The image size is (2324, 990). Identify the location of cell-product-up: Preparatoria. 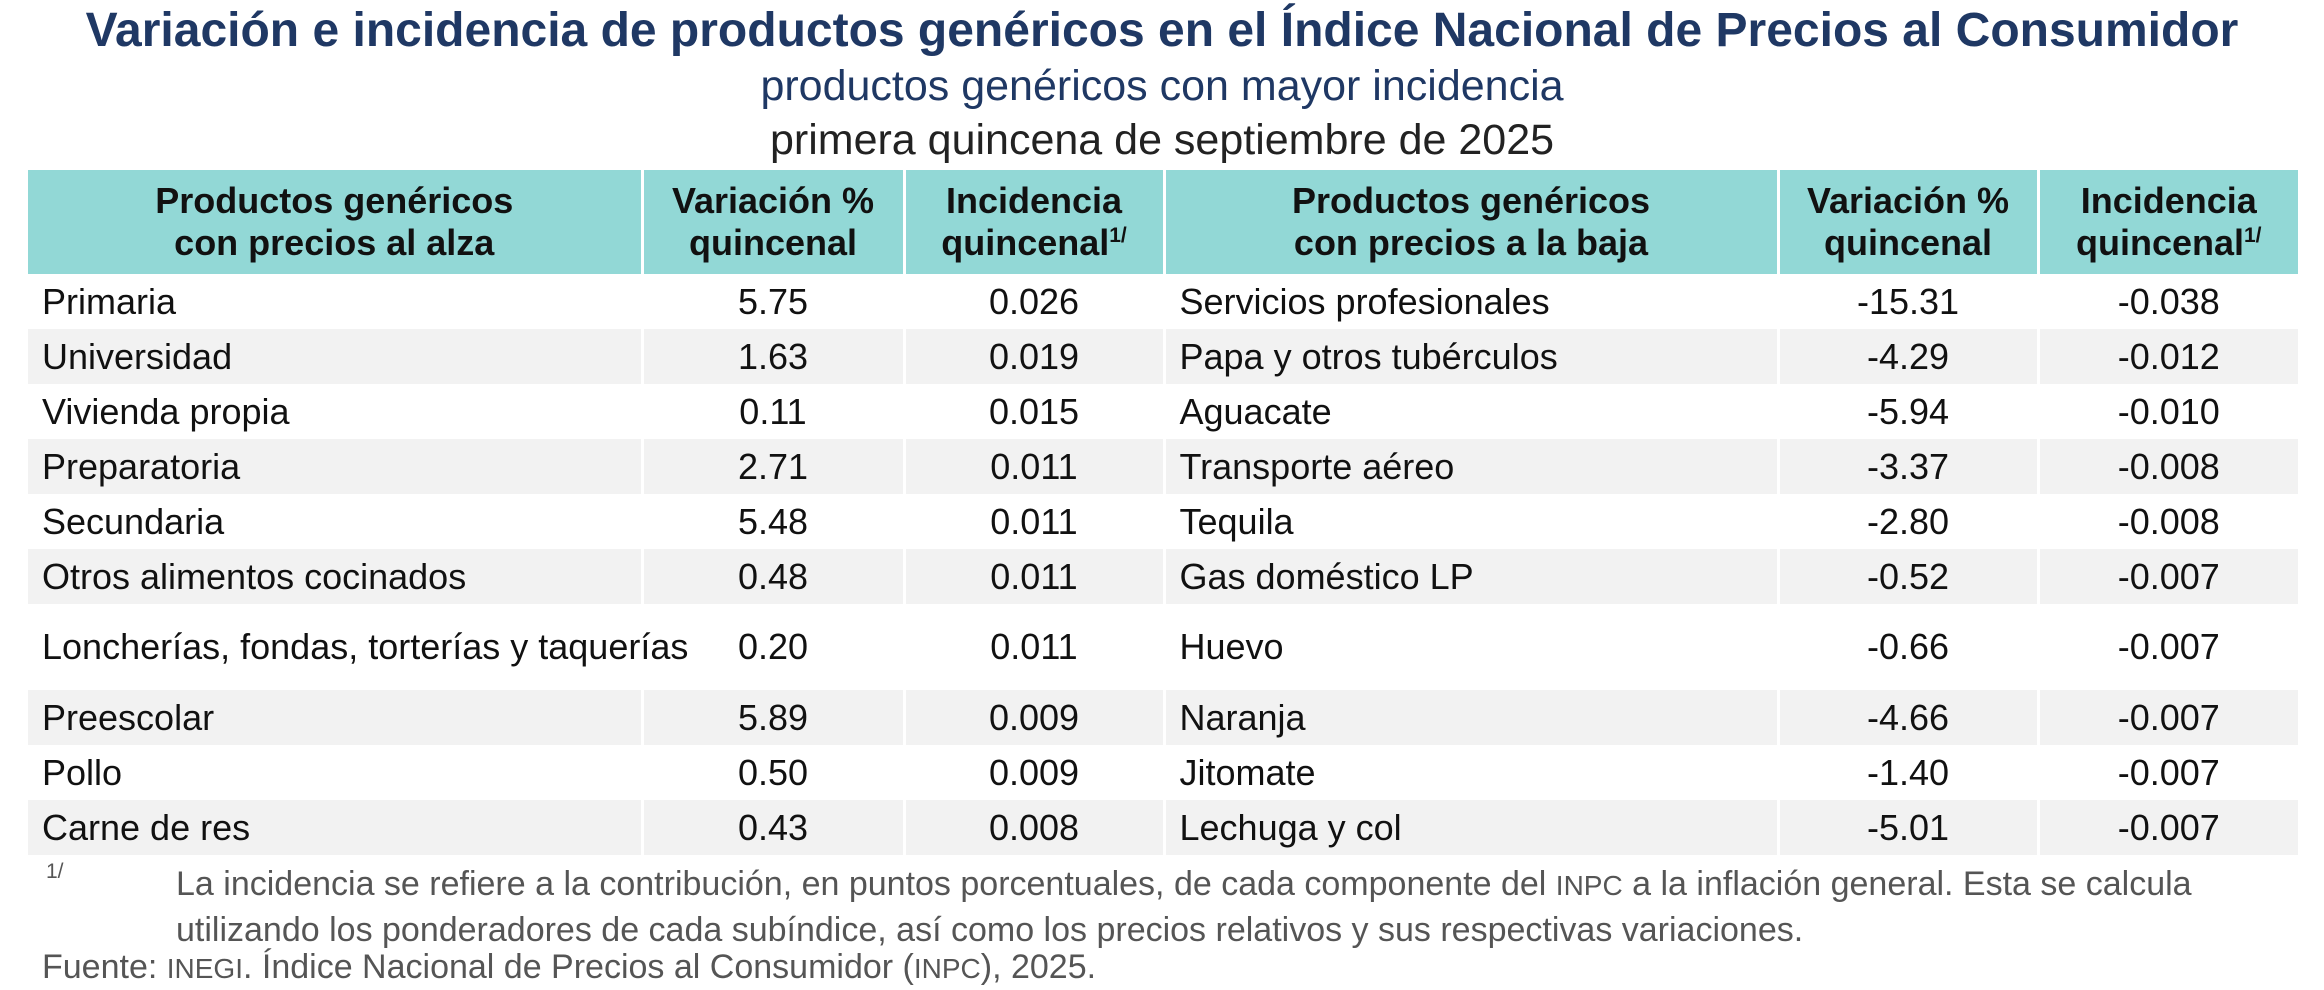
(336, 466).